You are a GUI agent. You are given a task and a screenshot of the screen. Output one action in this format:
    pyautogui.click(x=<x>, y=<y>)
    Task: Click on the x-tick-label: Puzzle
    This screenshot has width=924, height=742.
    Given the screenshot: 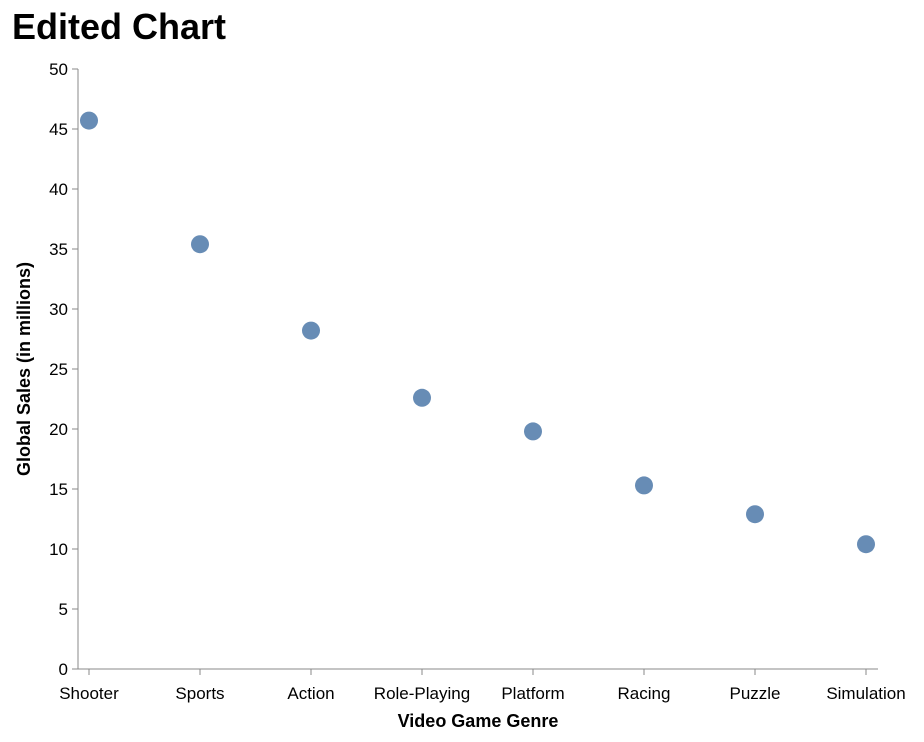 What is the action you would take?
    pyautogui.click(x=754, y=693)
    